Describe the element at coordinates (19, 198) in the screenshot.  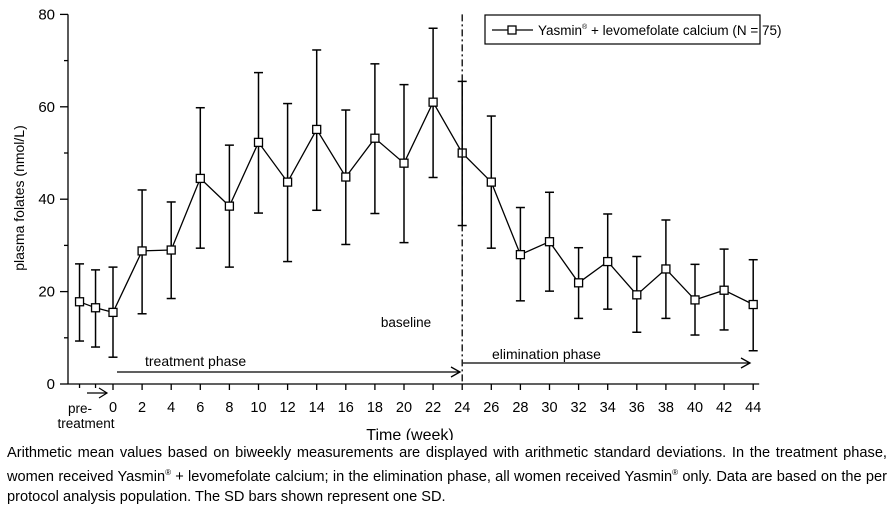
I see `y-axis-label: plasma folates (nmol/L)` at that location.